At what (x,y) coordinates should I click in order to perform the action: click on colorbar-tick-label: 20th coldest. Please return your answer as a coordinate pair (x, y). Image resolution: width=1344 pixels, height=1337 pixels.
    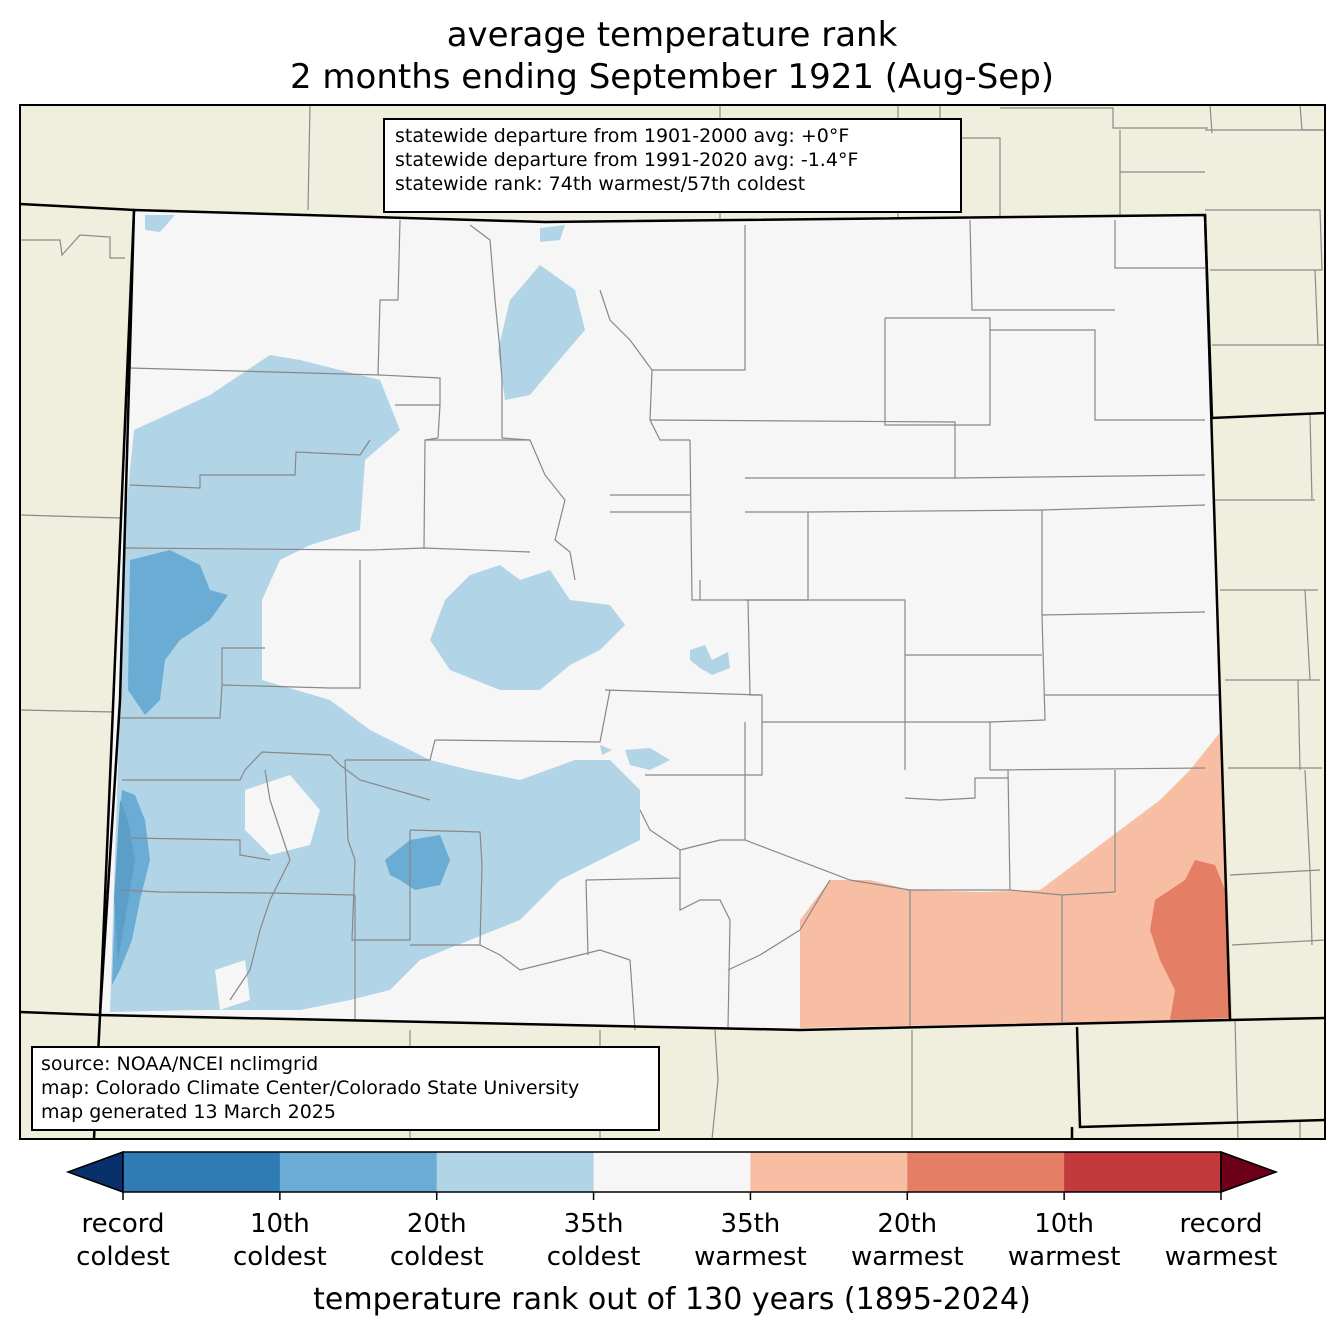
    Looking at the image, I should click on (437, 1241).